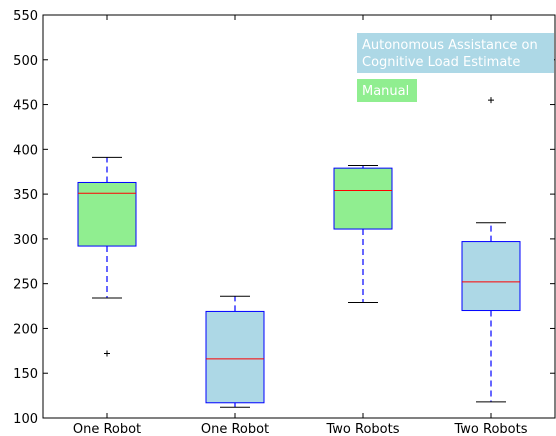 The image size is (556, 436). Describe the element at coordinates (25, 106) in the screenshot. I see `y-tick-label: 450` at that location.